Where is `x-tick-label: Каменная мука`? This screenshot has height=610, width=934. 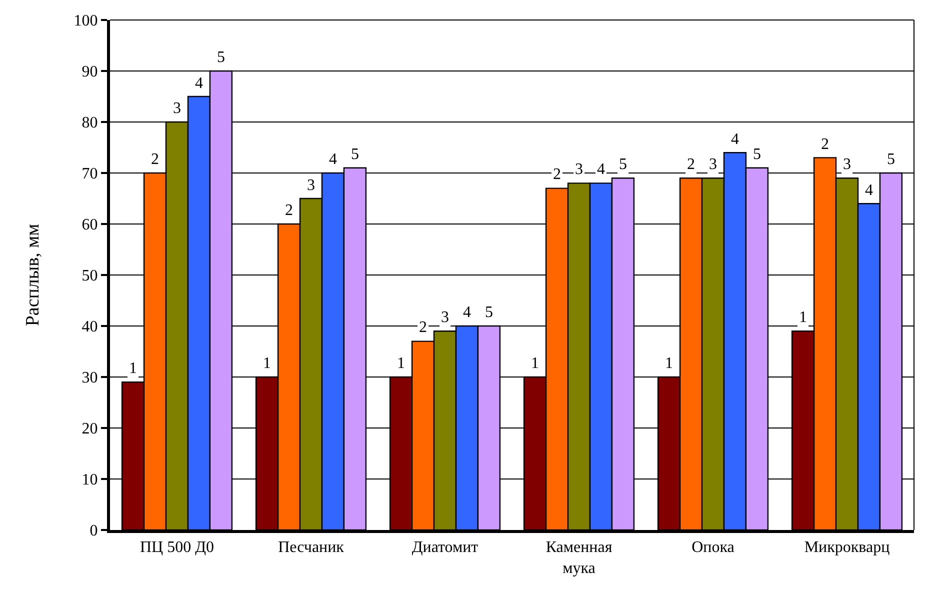
x-tick-label: Каменная мука is located at coordinates (579, 558).